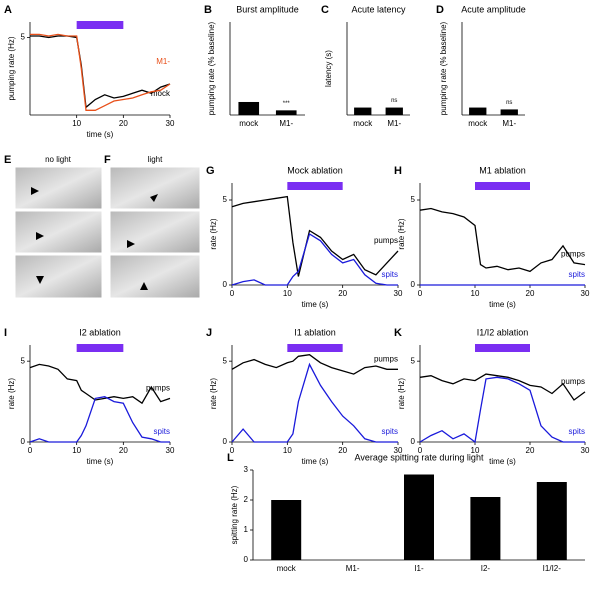 The image size is (592, 605). What do you see at coordinates (398, 171) in the screenshot?
I see `panel-letter: H` at bounding box center [398, 171].